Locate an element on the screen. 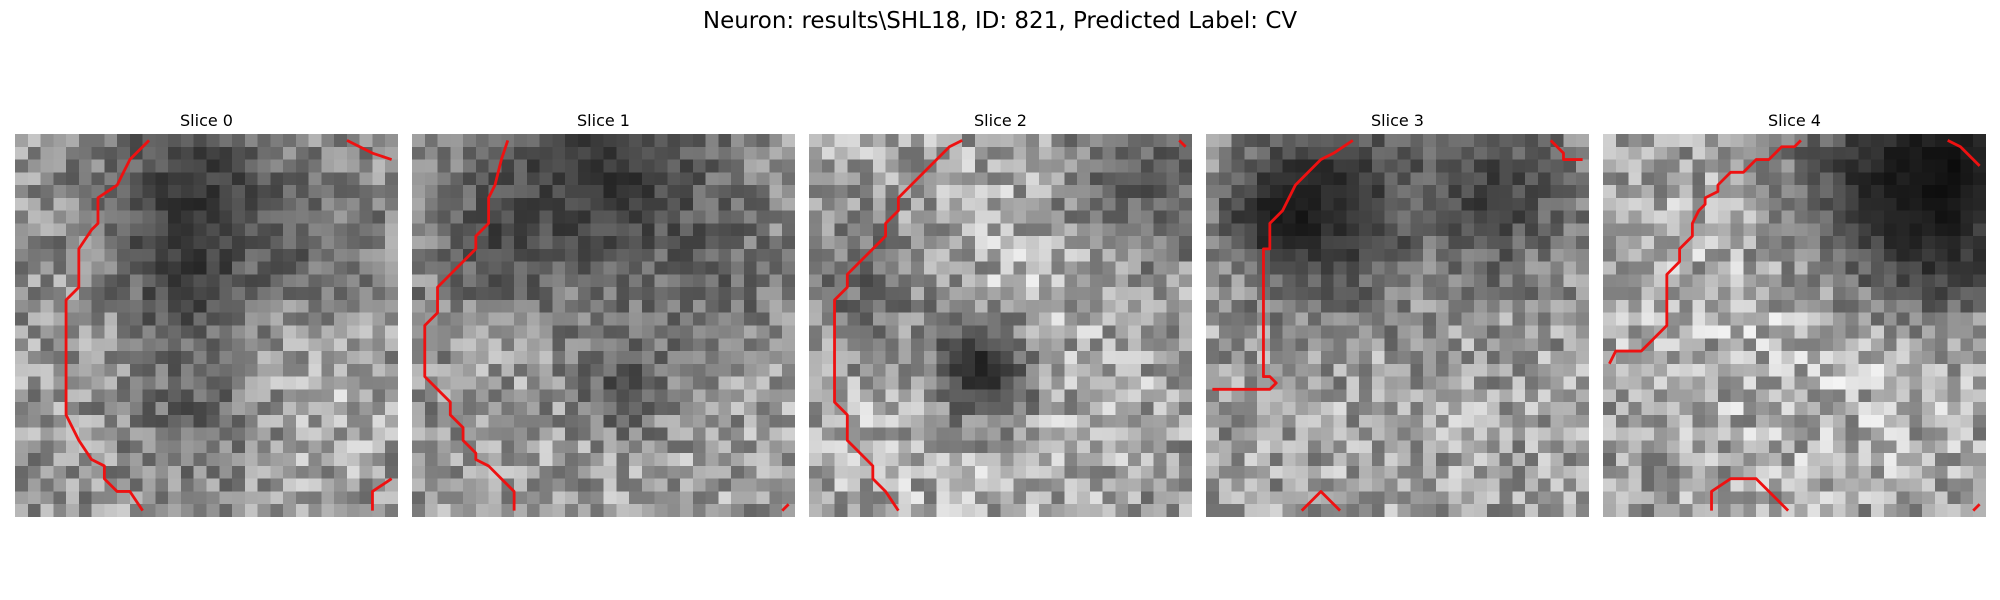 This screenshot has width=2000, height=600. slice-panel: Slice 1 is located at coordinates (603, 312).